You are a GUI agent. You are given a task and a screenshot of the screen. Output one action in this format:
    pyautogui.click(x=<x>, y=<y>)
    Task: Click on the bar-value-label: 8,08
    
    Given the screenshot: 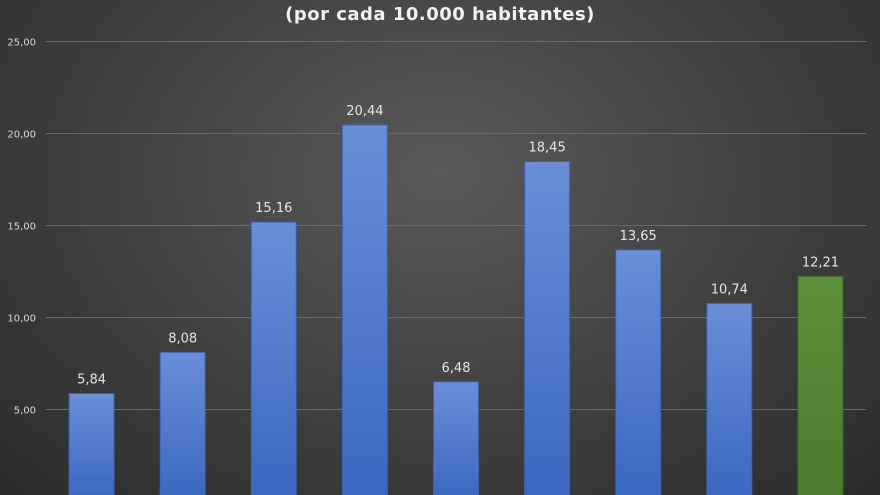 What is the action you would take?
    pyautogui.click(x=182, y=338)
    